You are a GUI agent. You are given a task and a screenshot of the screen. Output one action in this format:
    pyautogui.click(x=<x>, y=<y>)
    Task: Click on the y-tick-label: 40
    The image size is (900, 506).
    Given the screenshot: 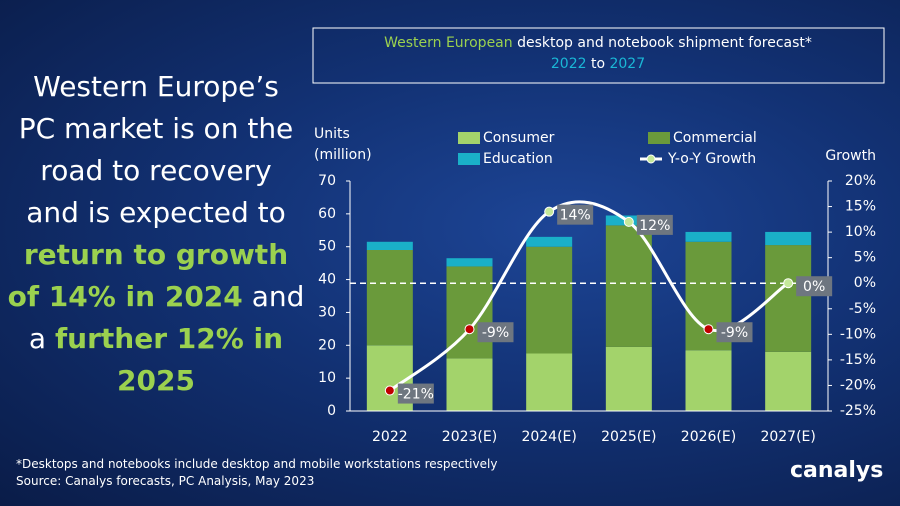 What is the action you would take?
    pyautogui.click(x=327, y=280)
    